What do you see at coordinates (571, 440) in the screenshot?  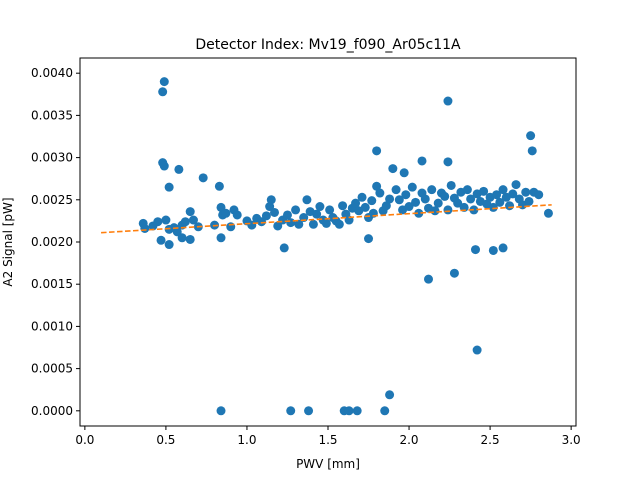 I see `x-tick-label: 3.0` at bounding box center [571, 440].